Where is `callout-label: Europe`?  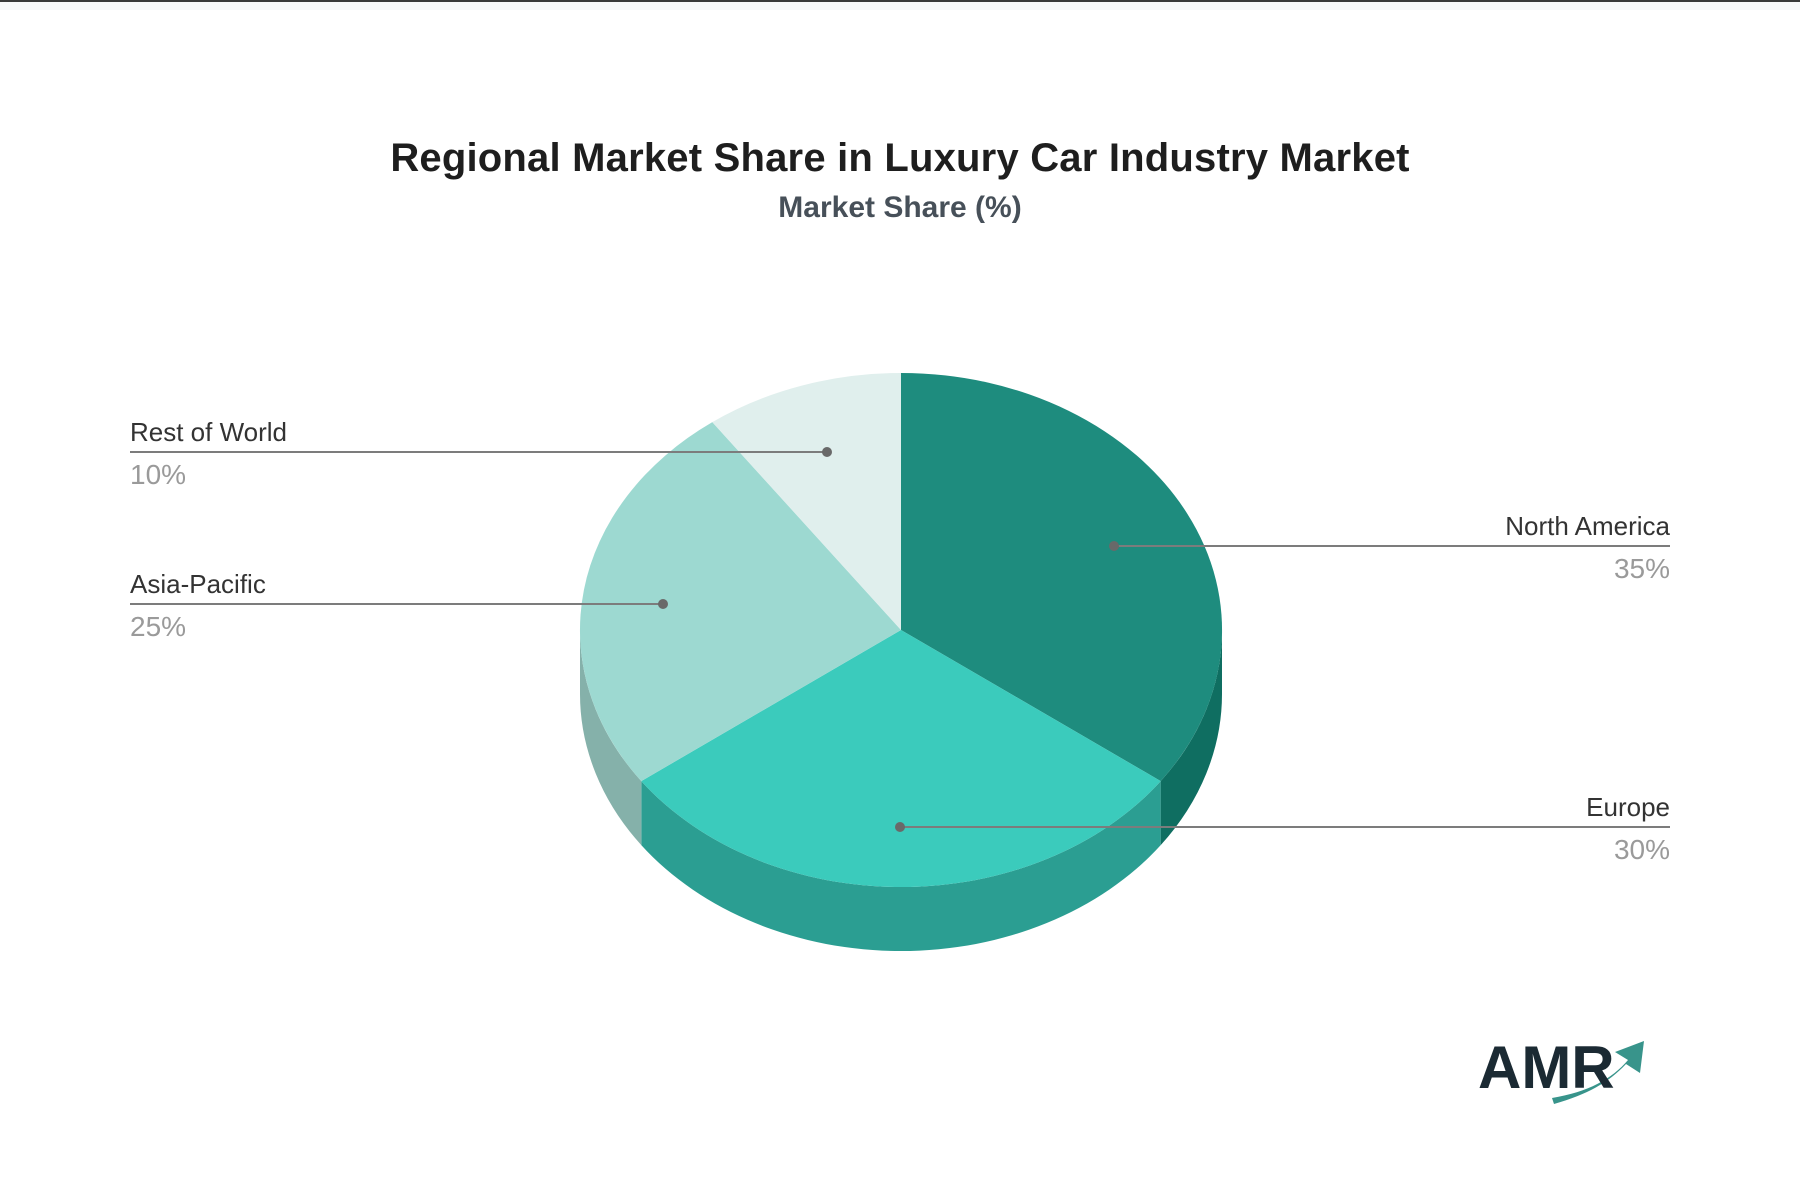 callout-label: Europe is located at coordinates (1628, 807).